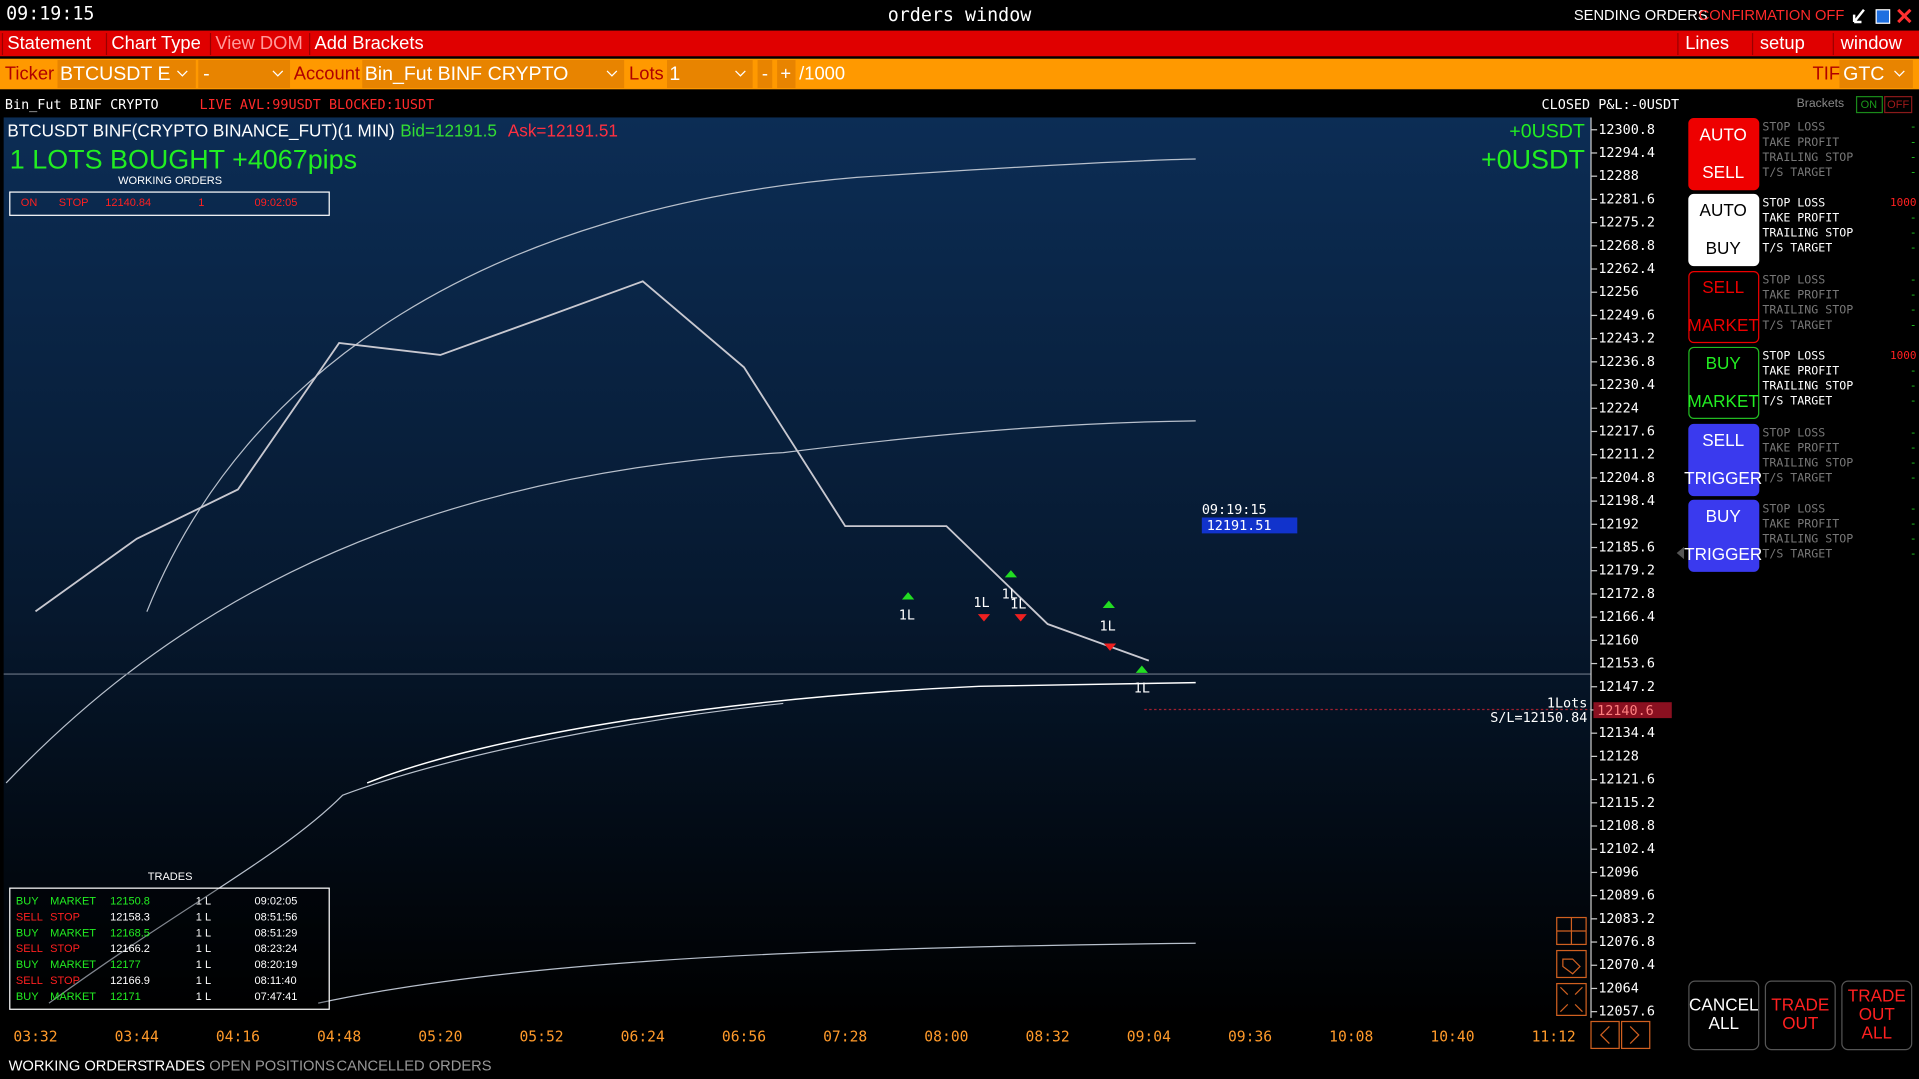 This screenshot has width=1919, height=1079. Describe the element at coordinates (1635, 1035) in the screenshot. I see `scroll-right` at that location.